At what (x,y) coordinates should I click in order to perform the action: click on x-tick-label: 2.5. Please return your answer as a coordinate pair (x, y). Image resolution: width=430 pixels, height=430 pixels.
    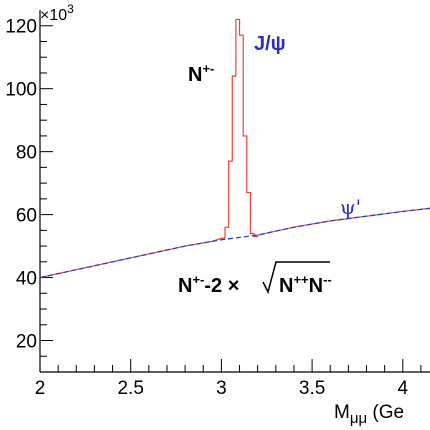
    Looking at the image, I should click on (130, 388).